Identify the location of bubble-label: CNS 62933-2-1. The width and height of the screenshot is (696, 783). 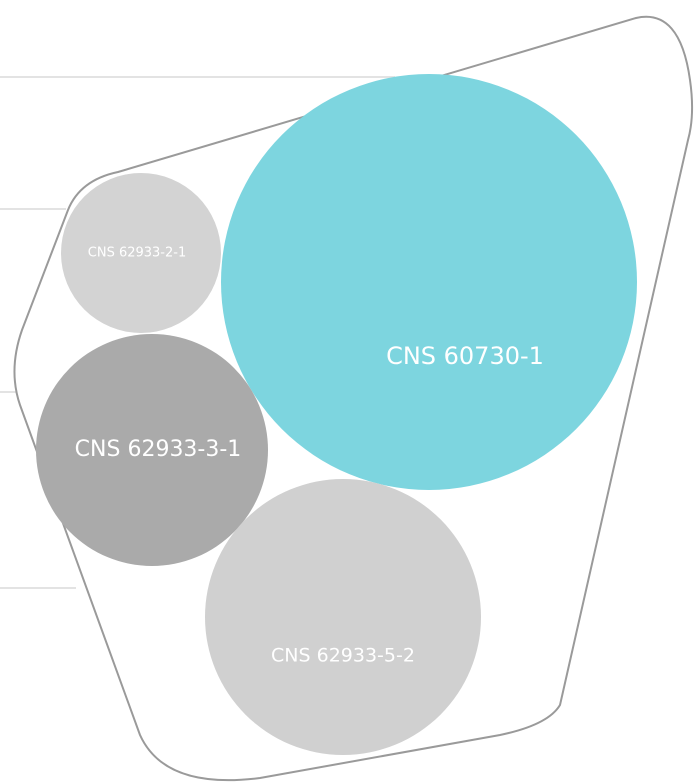
(137, 253).